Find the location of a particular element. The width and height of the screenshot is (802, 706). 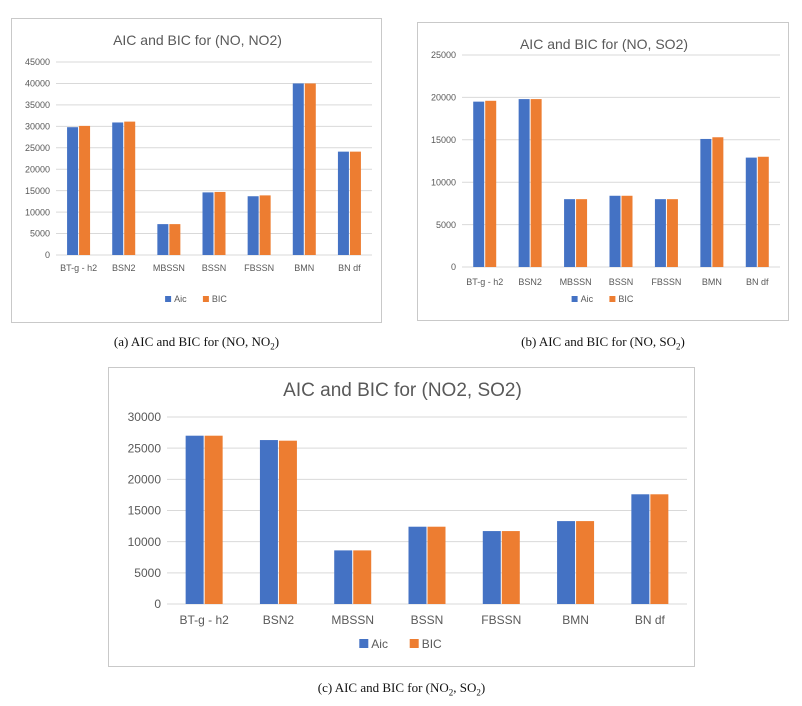

caption-a-prefix: (a) AIC and BIC for (NO, NO is located at coordinates (192, 341).